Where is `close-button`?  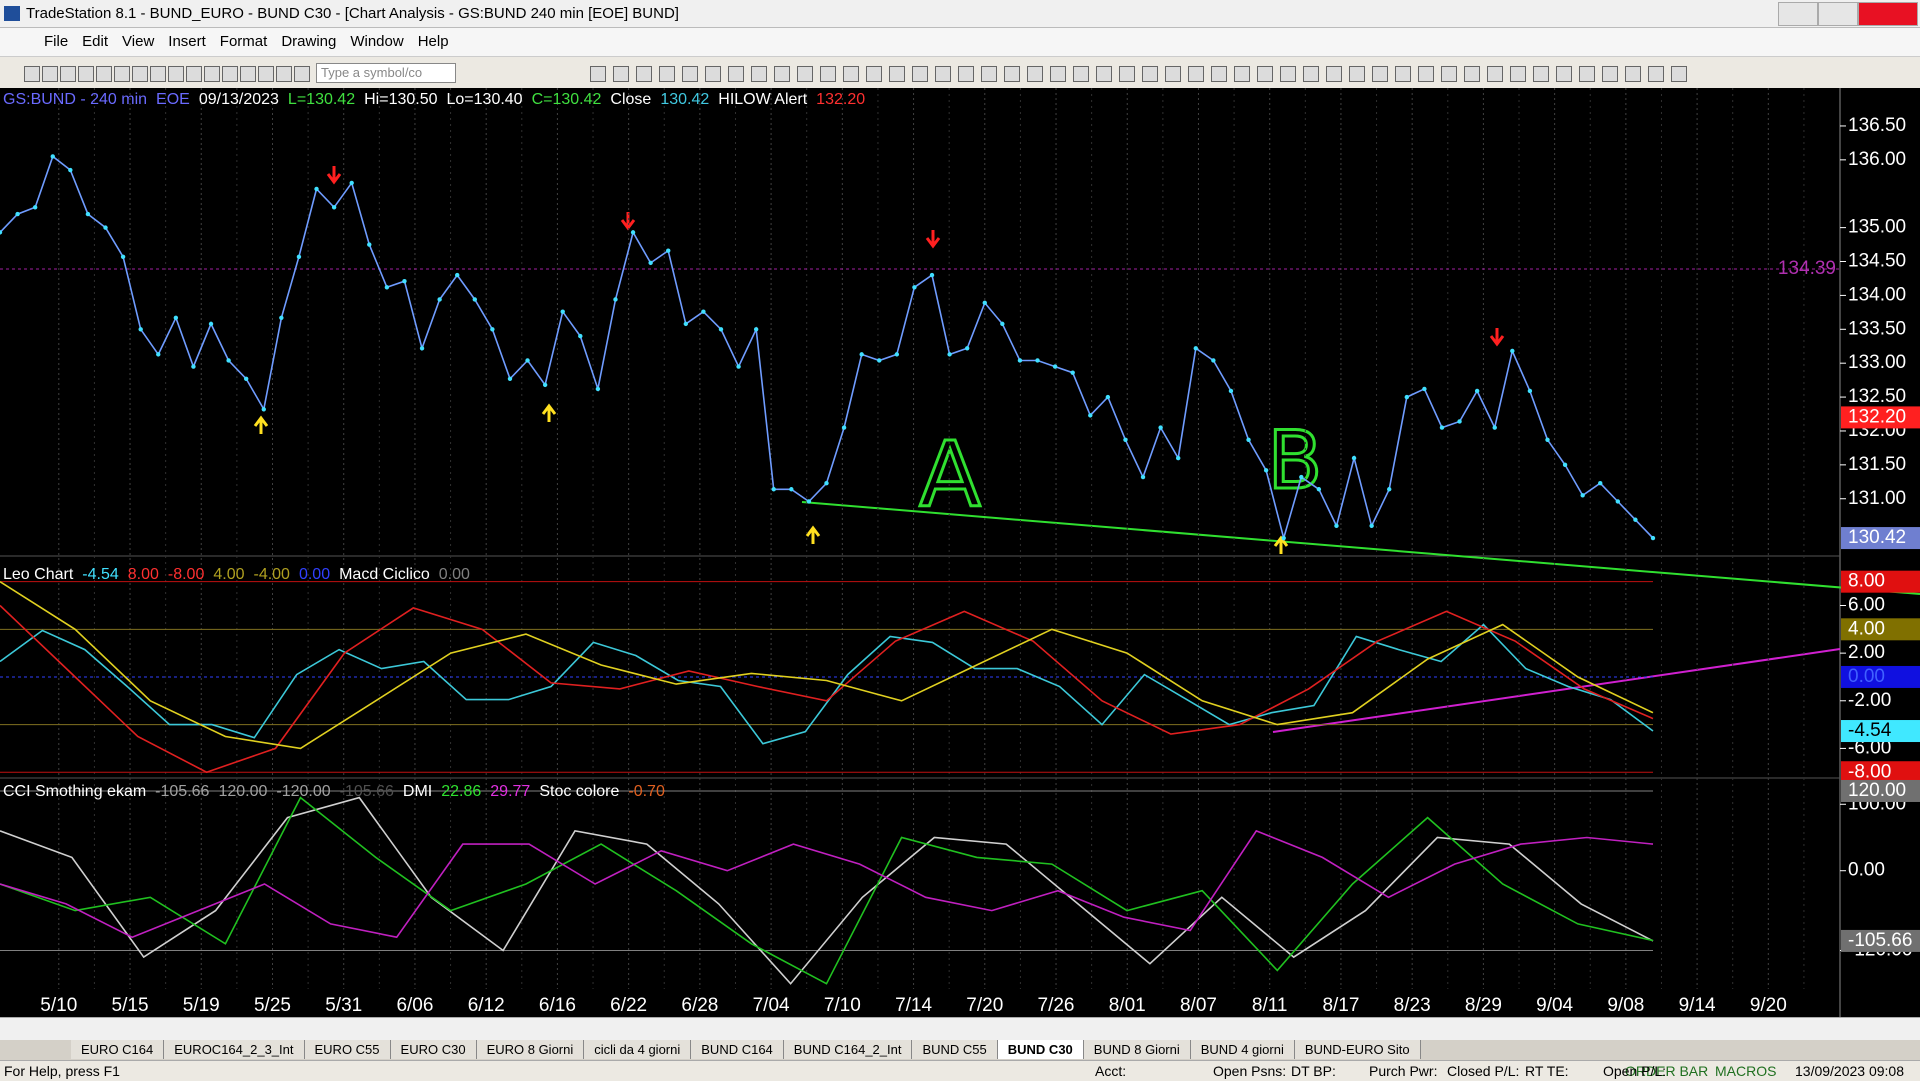
close-button is located at coordinates (1888, 14).